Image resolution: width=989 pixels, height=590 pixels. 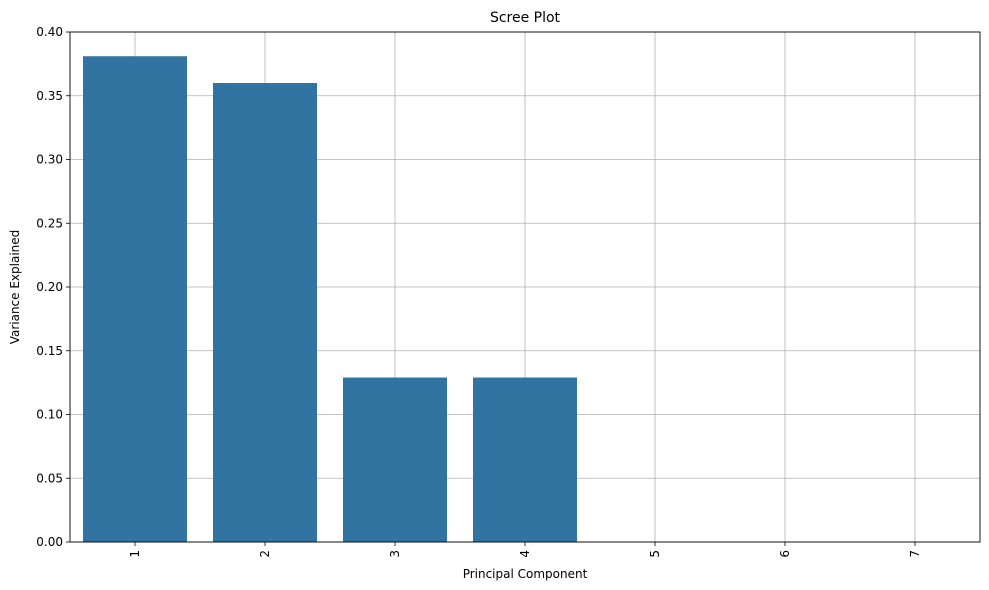 What do you see at coordinates (655, 554) in the screenshot?
I see `x-tick-label: 5` at bounding box center [655, 554].